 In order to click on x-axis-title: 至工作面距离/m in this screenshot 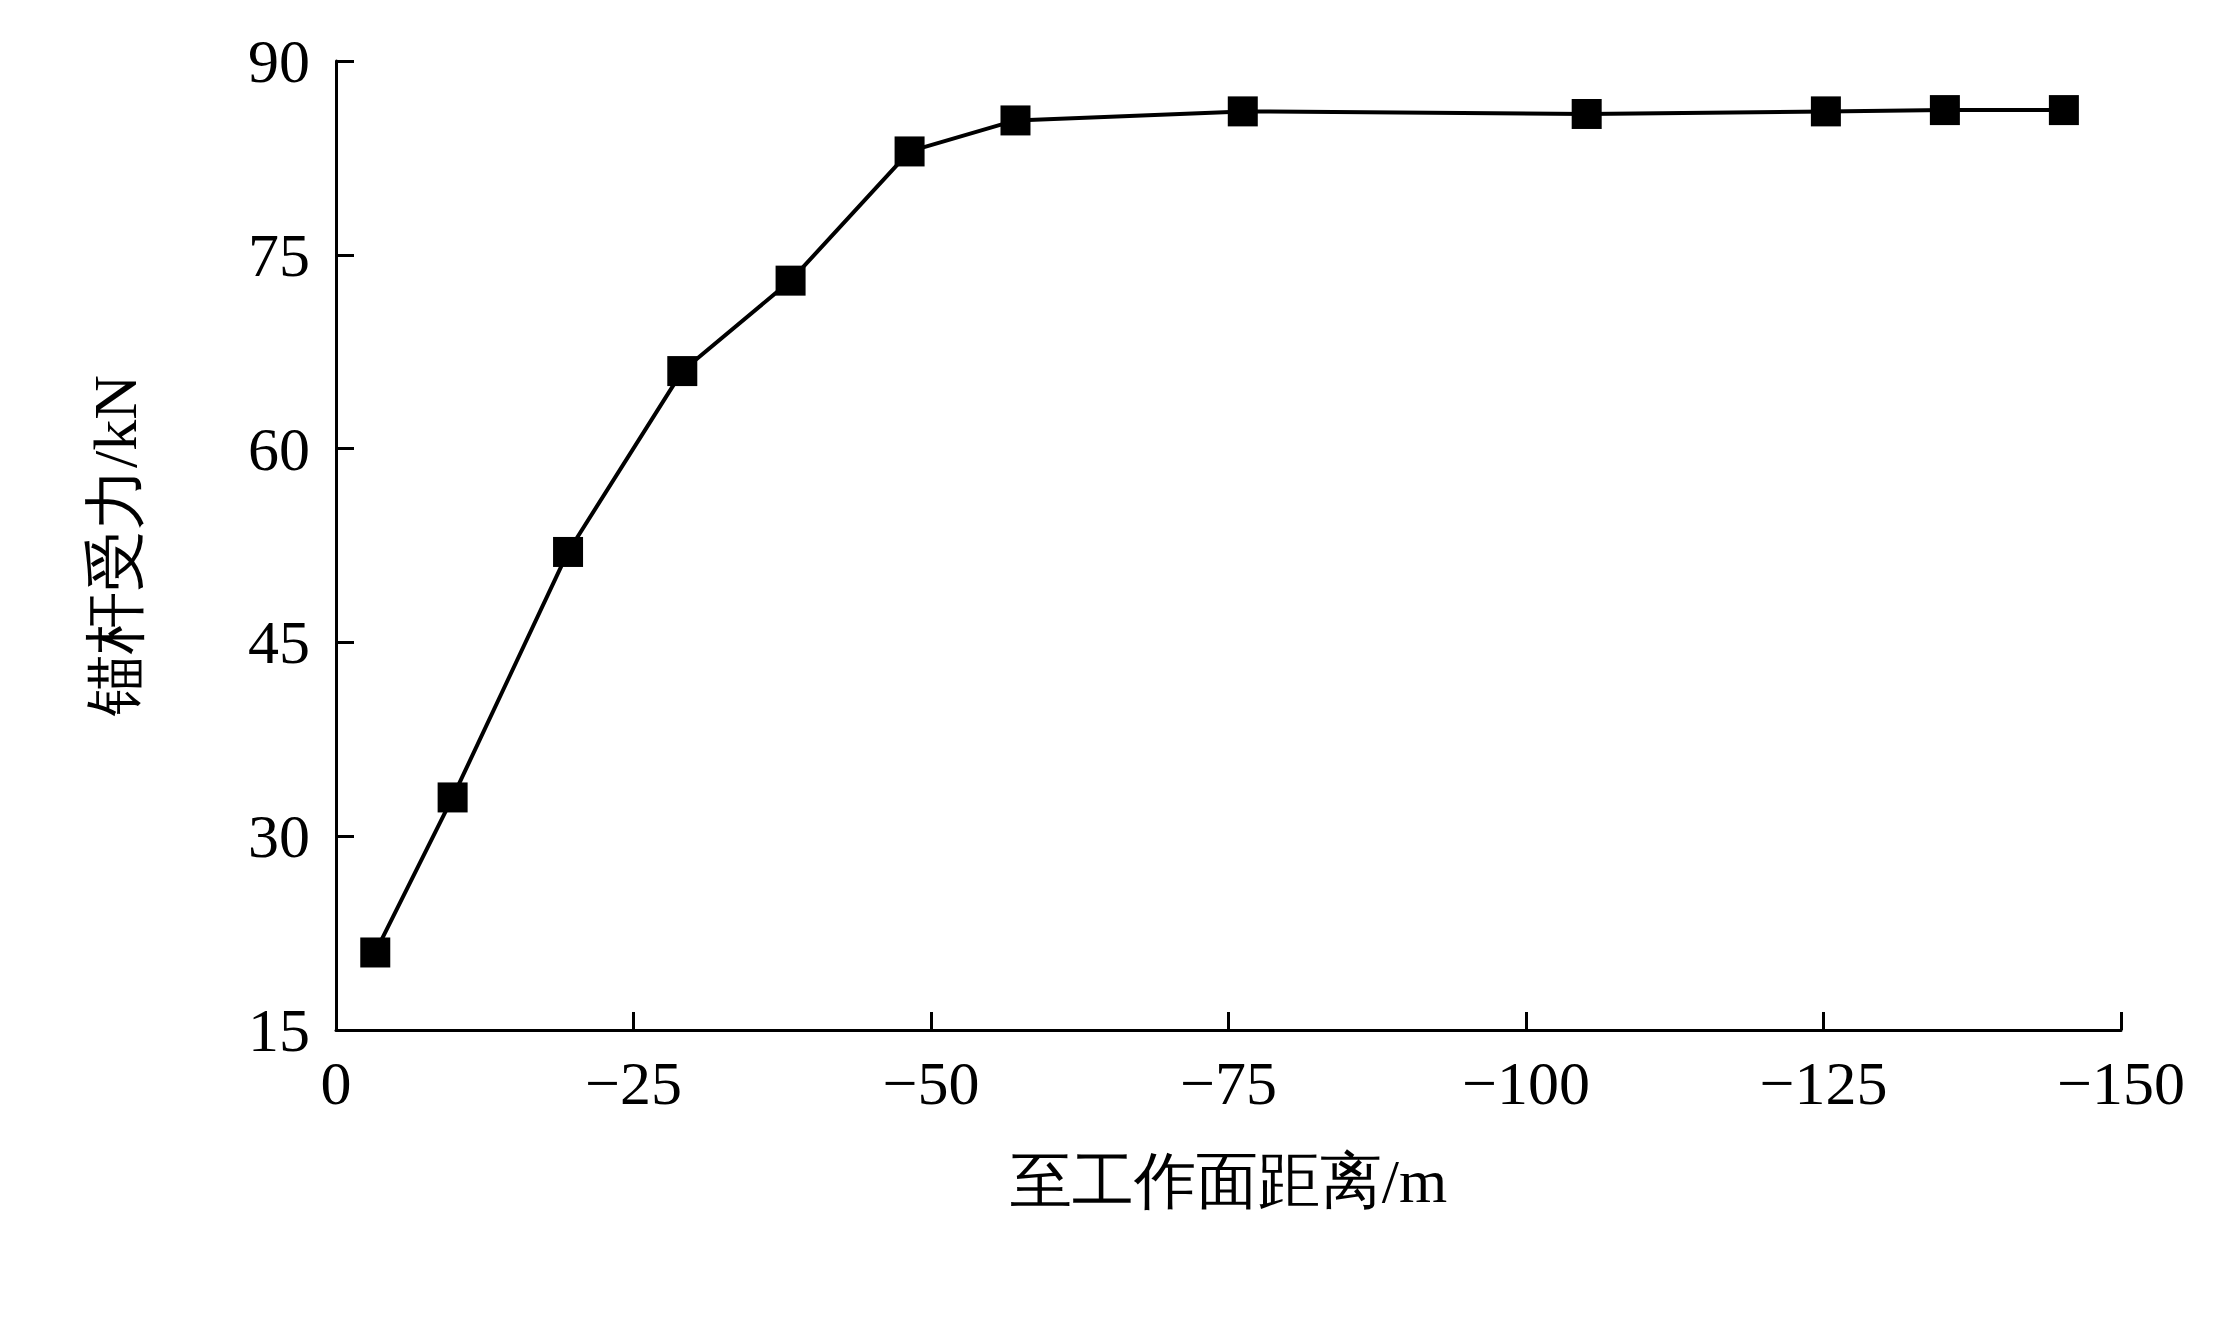, I will do `click(1228, 1181)`.